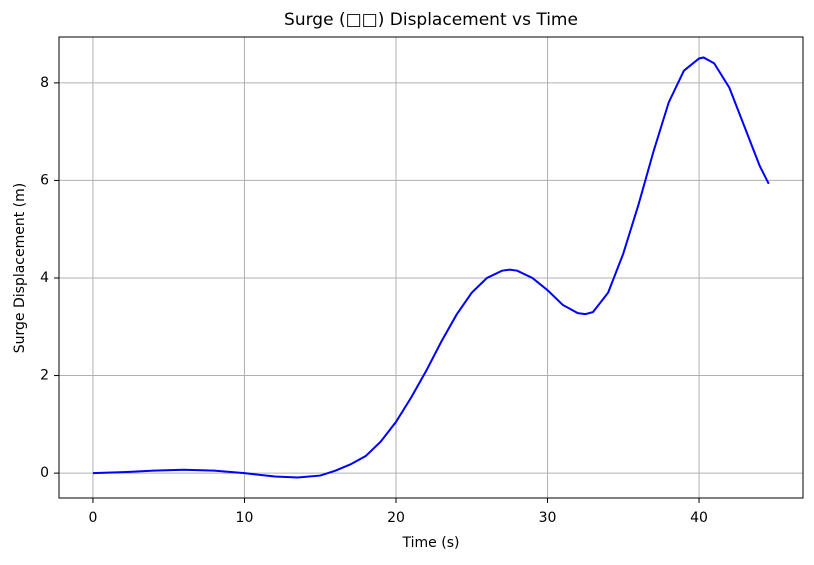  What do you see at coordinates (699, 518) in the screenshot?
I see `x-tick-label: 40` at bounding box center [699, 518].